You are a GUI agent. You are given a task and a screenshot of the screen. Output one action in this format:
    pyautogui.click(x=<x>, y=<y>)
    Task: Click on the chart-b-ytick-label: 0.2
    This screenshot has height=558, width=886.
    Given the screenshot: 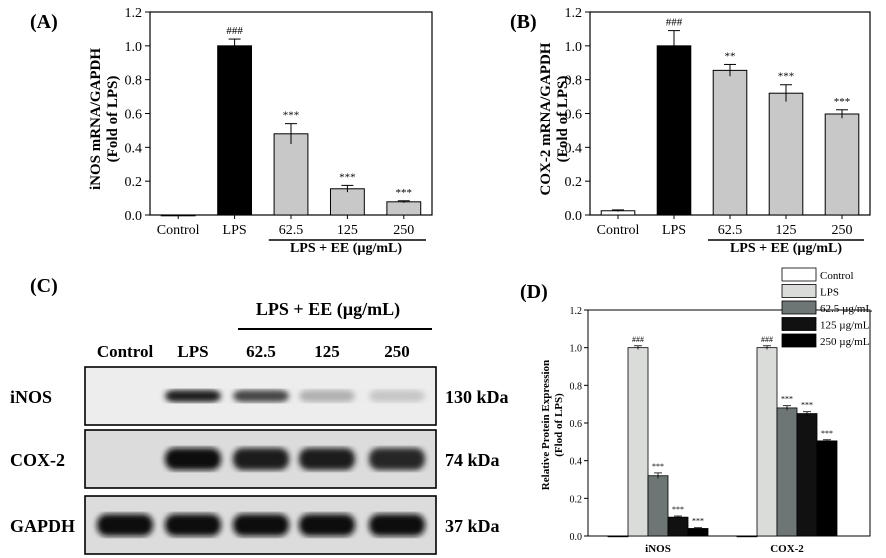 What is the action you would take?
    pyautogui.click(x=574, y=182)
    